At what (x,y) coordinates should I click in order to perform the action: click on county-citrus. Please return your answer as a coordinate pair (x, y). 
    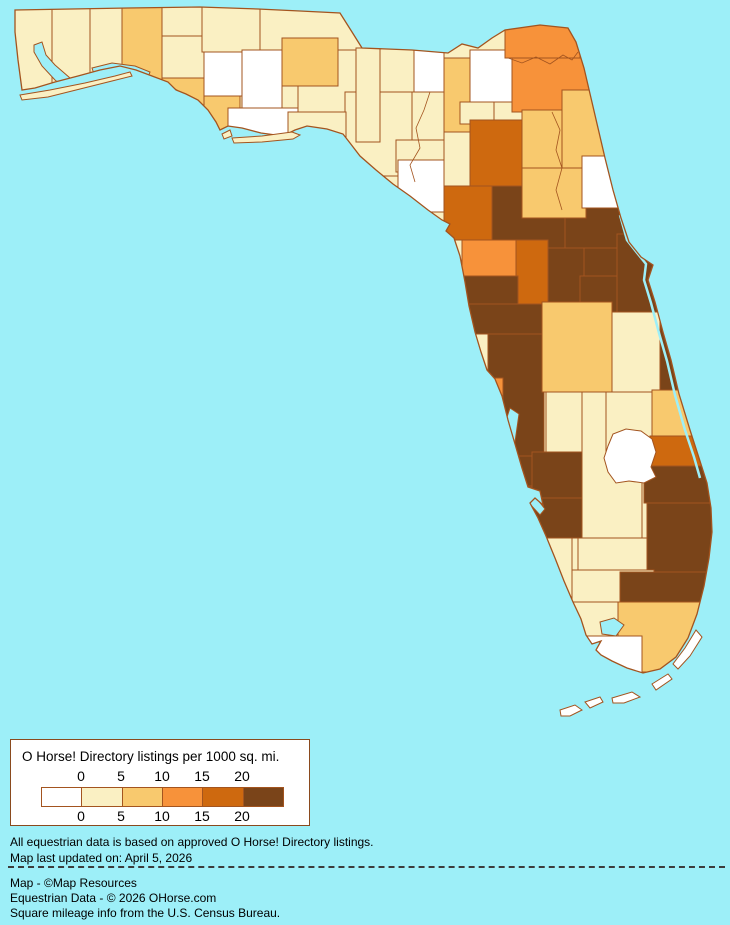
    Looking at the image, I should click on (489, 258).